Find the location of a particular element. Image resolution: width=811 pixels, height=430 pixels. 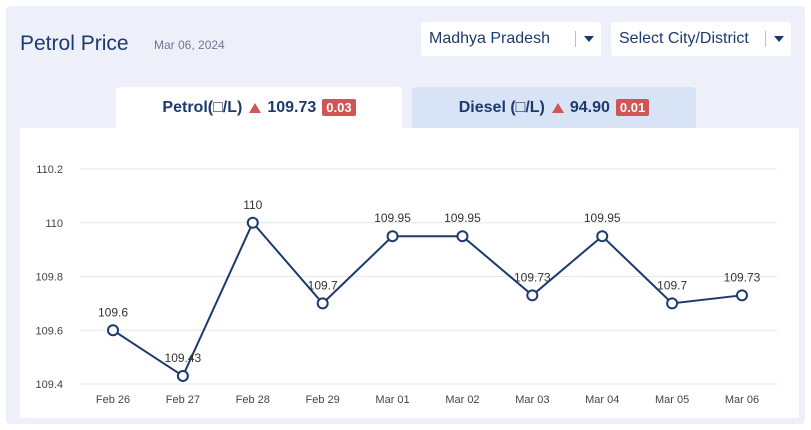

tab-diesel-price: 94.90 is located at coordinates (589, 107).